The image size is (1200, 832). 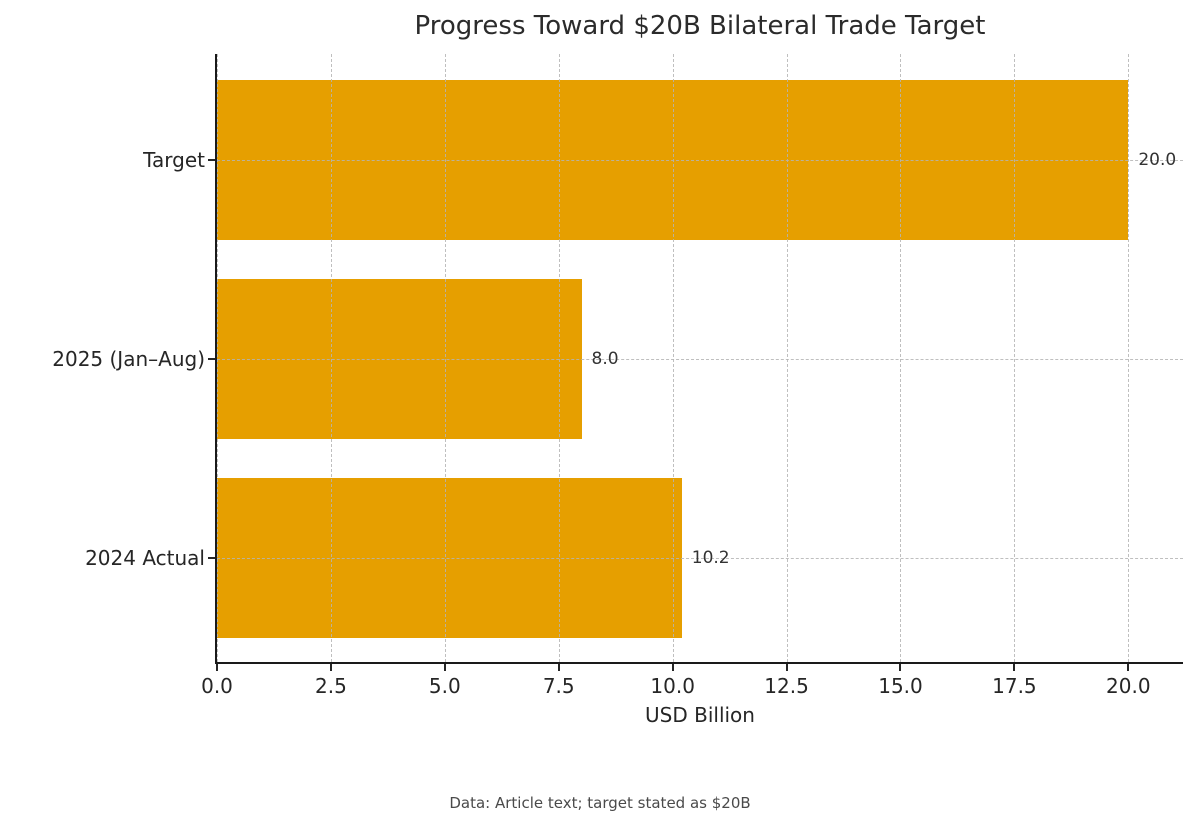 I want to click on y-tick-label: 2025 (Jan–Aug), so click(x=128, y=359).